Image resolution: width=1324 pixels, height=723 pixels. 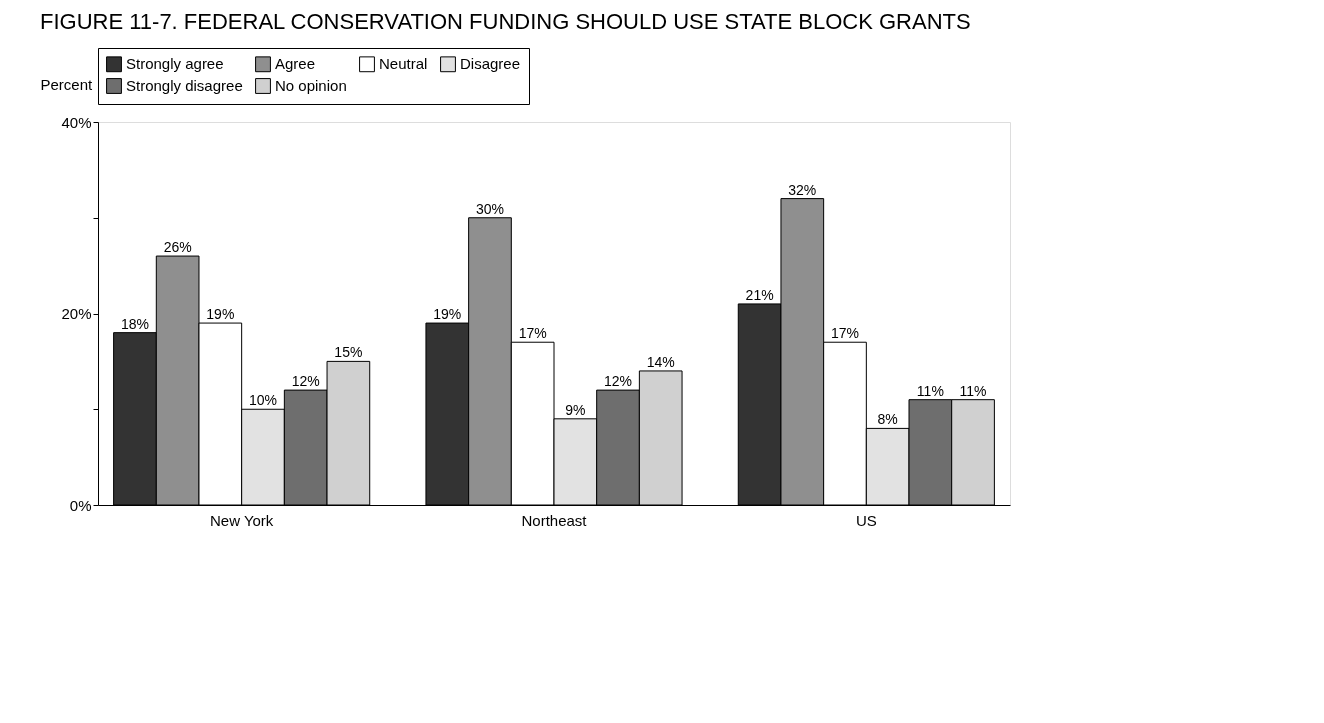 What do you see at coordinates (403, 64) in the screenshot?
I see `legend-label: Neutral` at bounding box center [403, 64].